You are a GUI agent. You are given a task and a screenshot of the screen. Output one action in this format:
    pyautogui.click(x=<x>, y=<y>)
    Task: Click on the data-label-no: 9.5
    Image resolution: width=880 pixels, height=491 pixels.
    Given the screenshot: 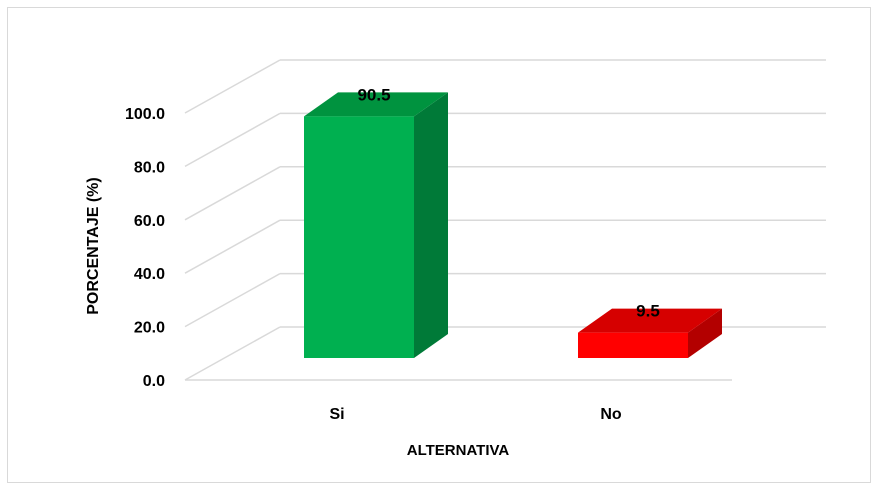 What is the action you would take?
    pyautogui.click(x=648, y=311)
    